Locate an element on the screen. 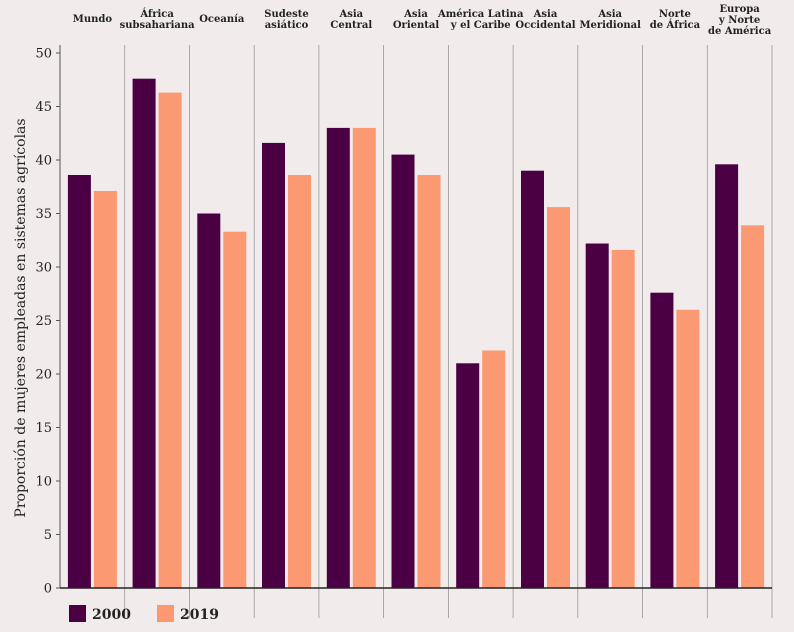  category-label-line: Norte is located at coordinates (675, 14).